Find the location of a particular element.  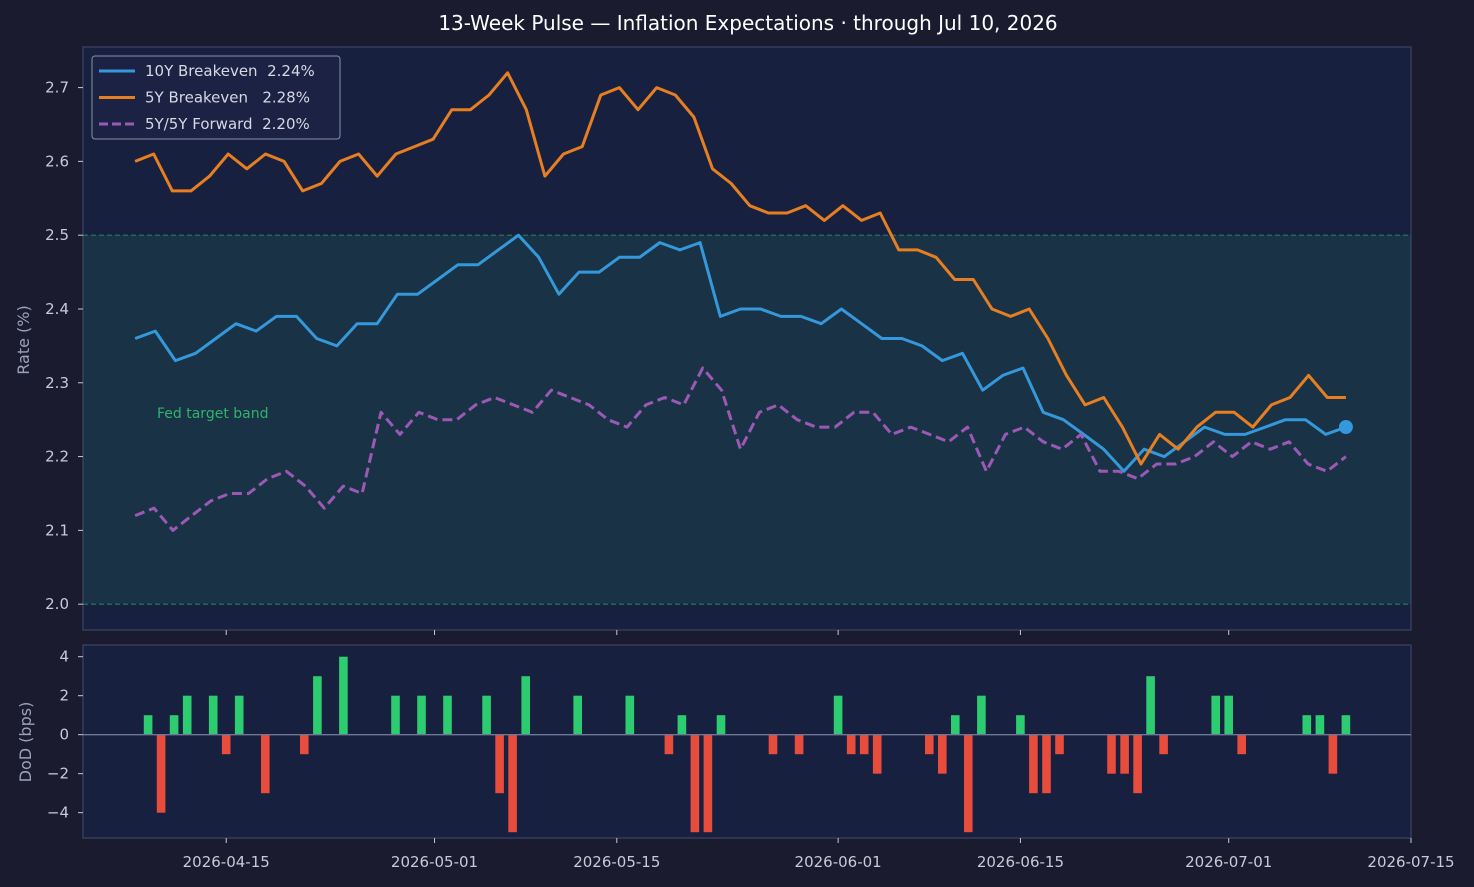

y-tick-label: −2 is located at coordinates (58, 774).